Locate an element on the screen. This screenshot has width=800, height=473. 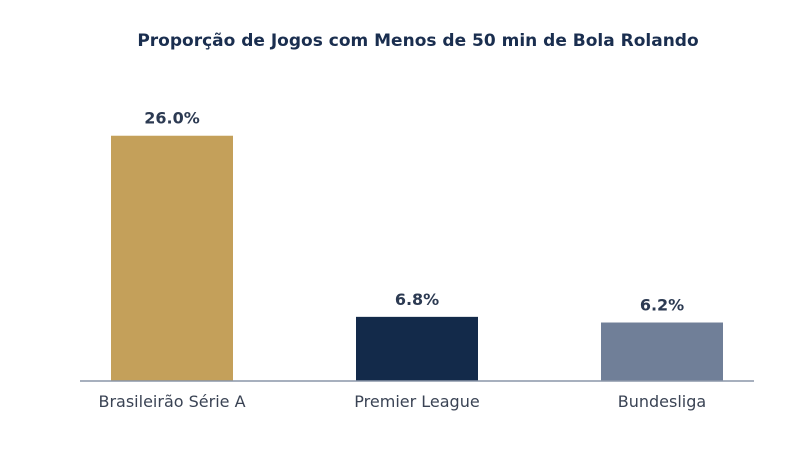
x-tick-label-premier-league: Premier League is located at coordinates (416, 401).